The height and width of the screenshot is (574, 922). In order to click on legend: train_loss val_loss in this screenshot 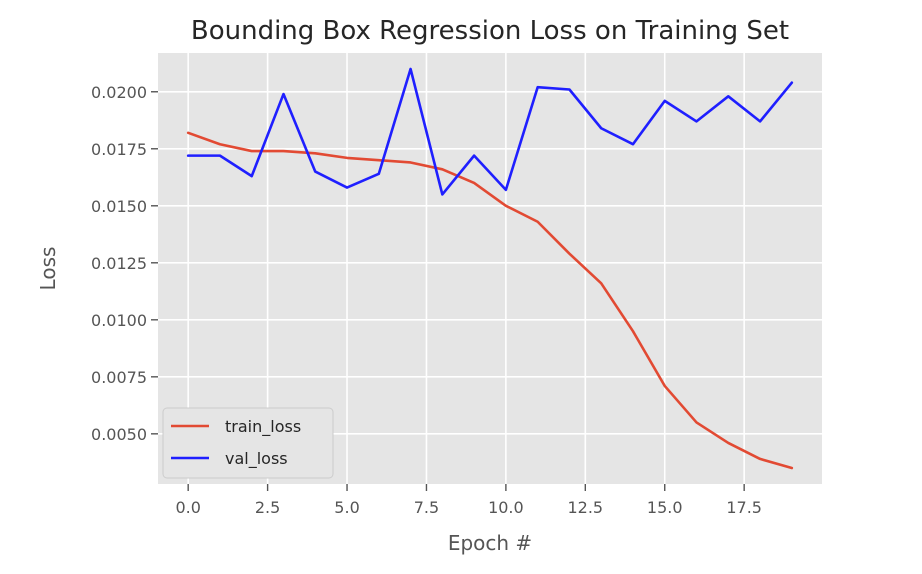, I will do `click(248, 443)`.